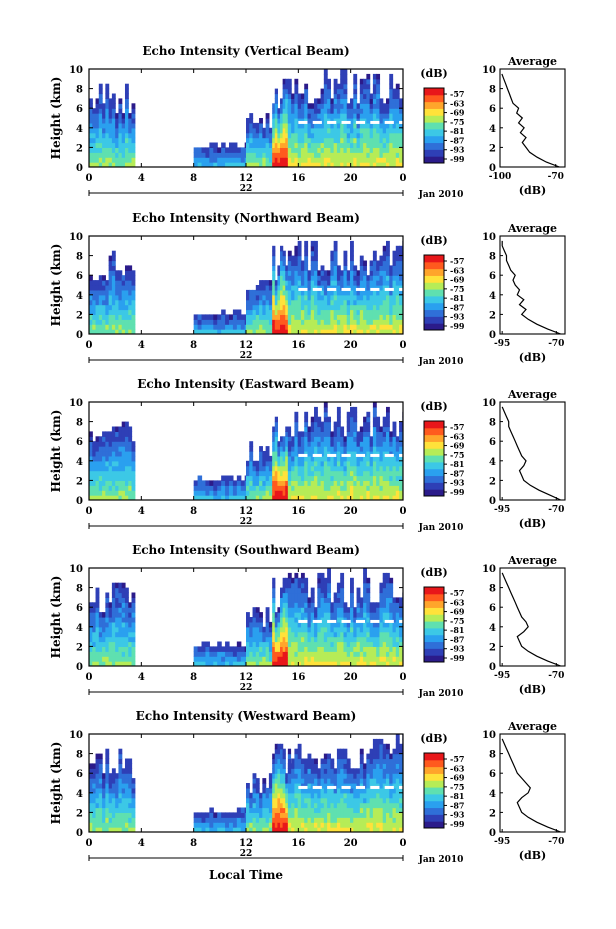 The image size is (616, 929). What do you see at coordinates (246, 118) in the screenshot?
I see `heatmap` at bounding box center [246, 118].